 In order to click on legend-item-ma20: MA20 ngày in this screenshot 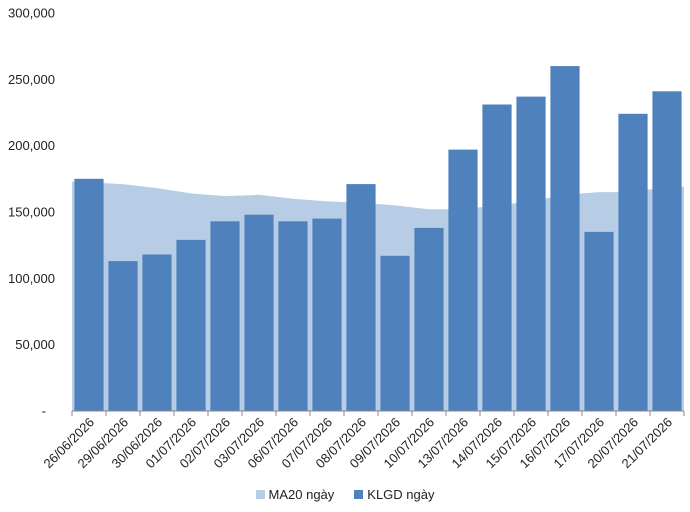, I will do `click(295, 494)`.